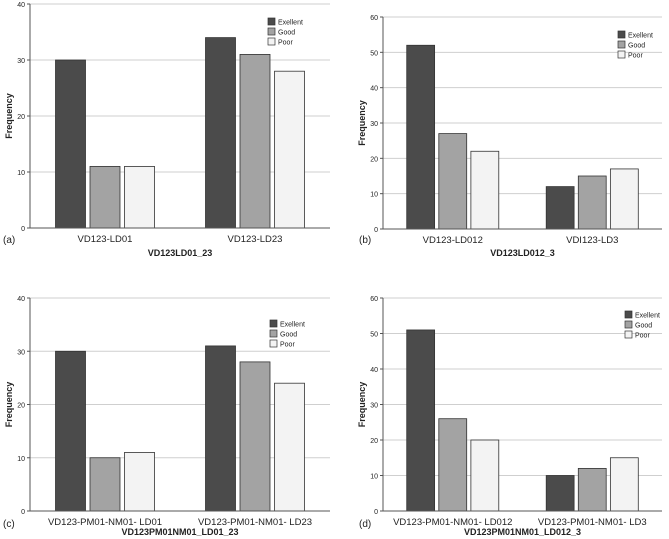  Describe the element at coordinates (453, 240) in the screenshot. I see `x-tick-label: VD123-LD012` at that location.